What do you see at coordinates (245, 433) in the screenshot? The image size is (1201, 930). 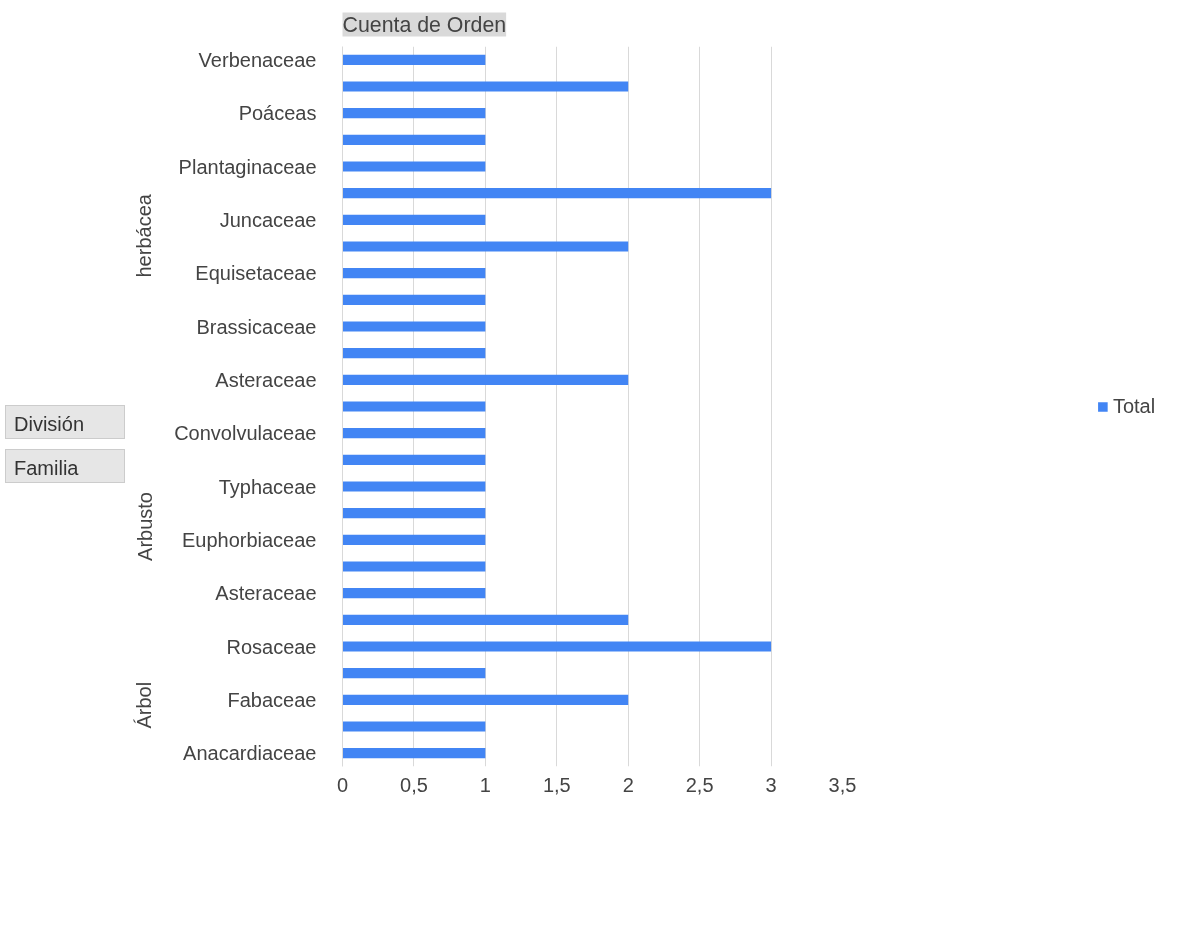 I see `y-tick-label: Convolvulaceae` at bounding box center [245, 433].